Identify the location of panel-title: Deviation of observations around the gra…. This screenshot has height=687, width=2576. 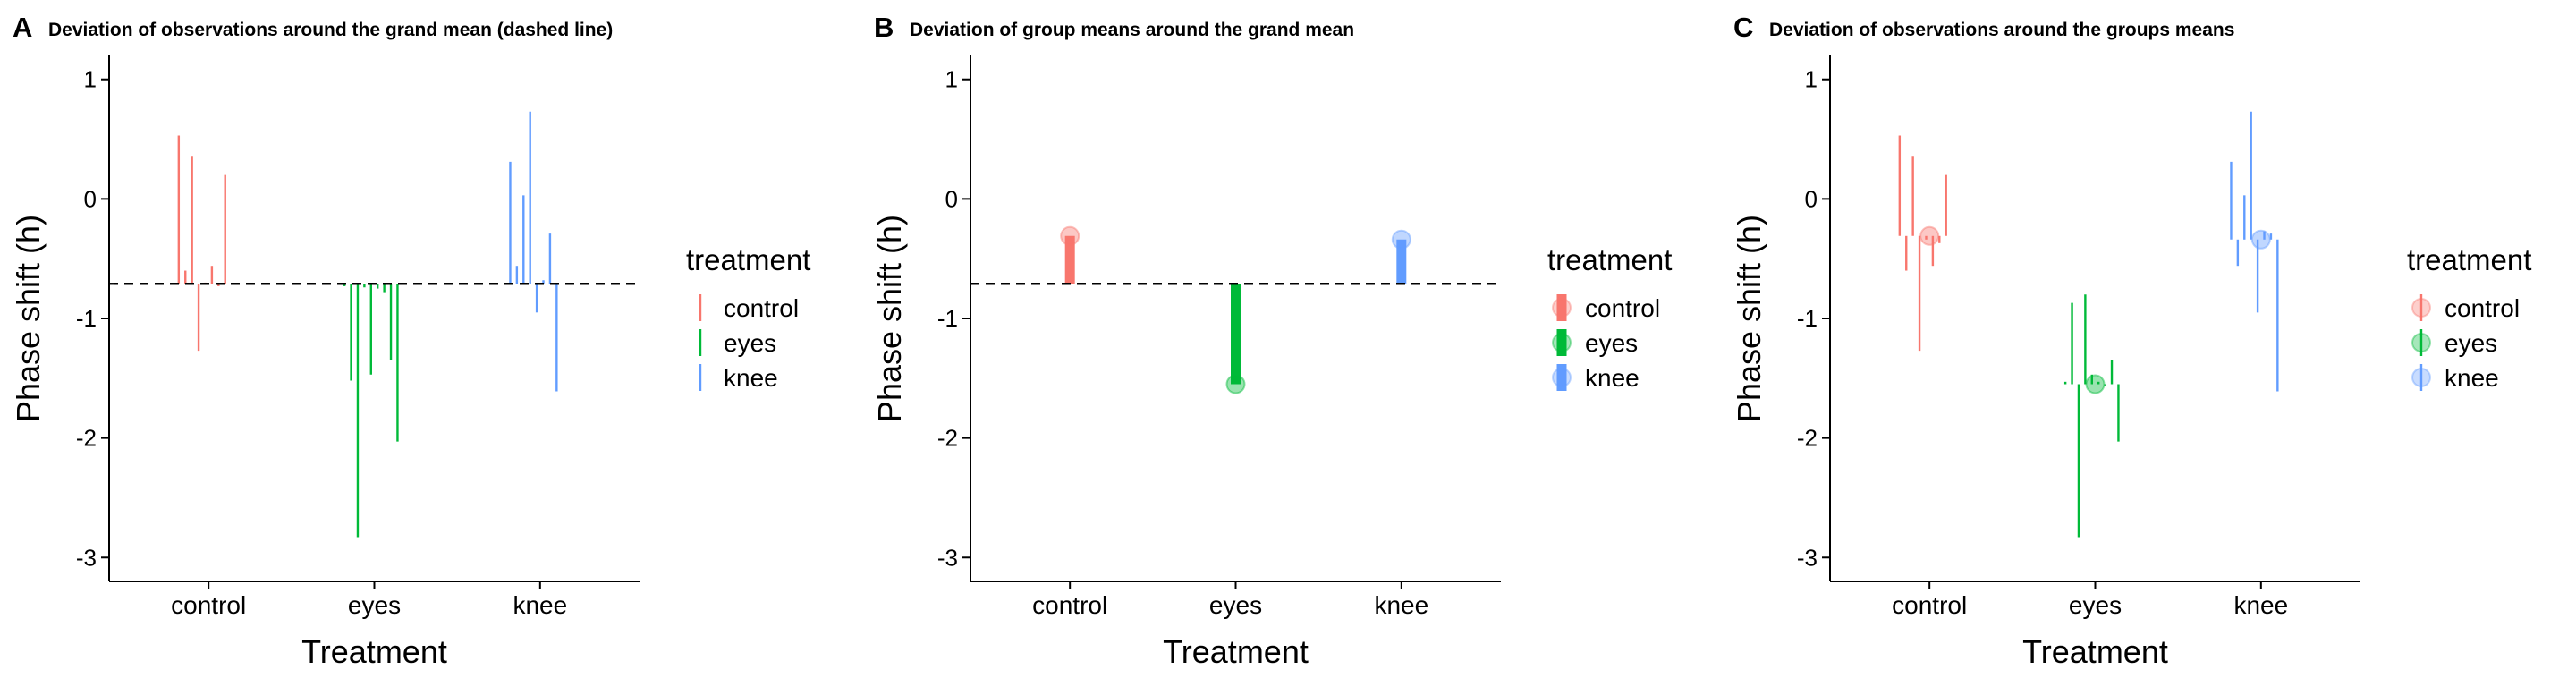
(330, 30).